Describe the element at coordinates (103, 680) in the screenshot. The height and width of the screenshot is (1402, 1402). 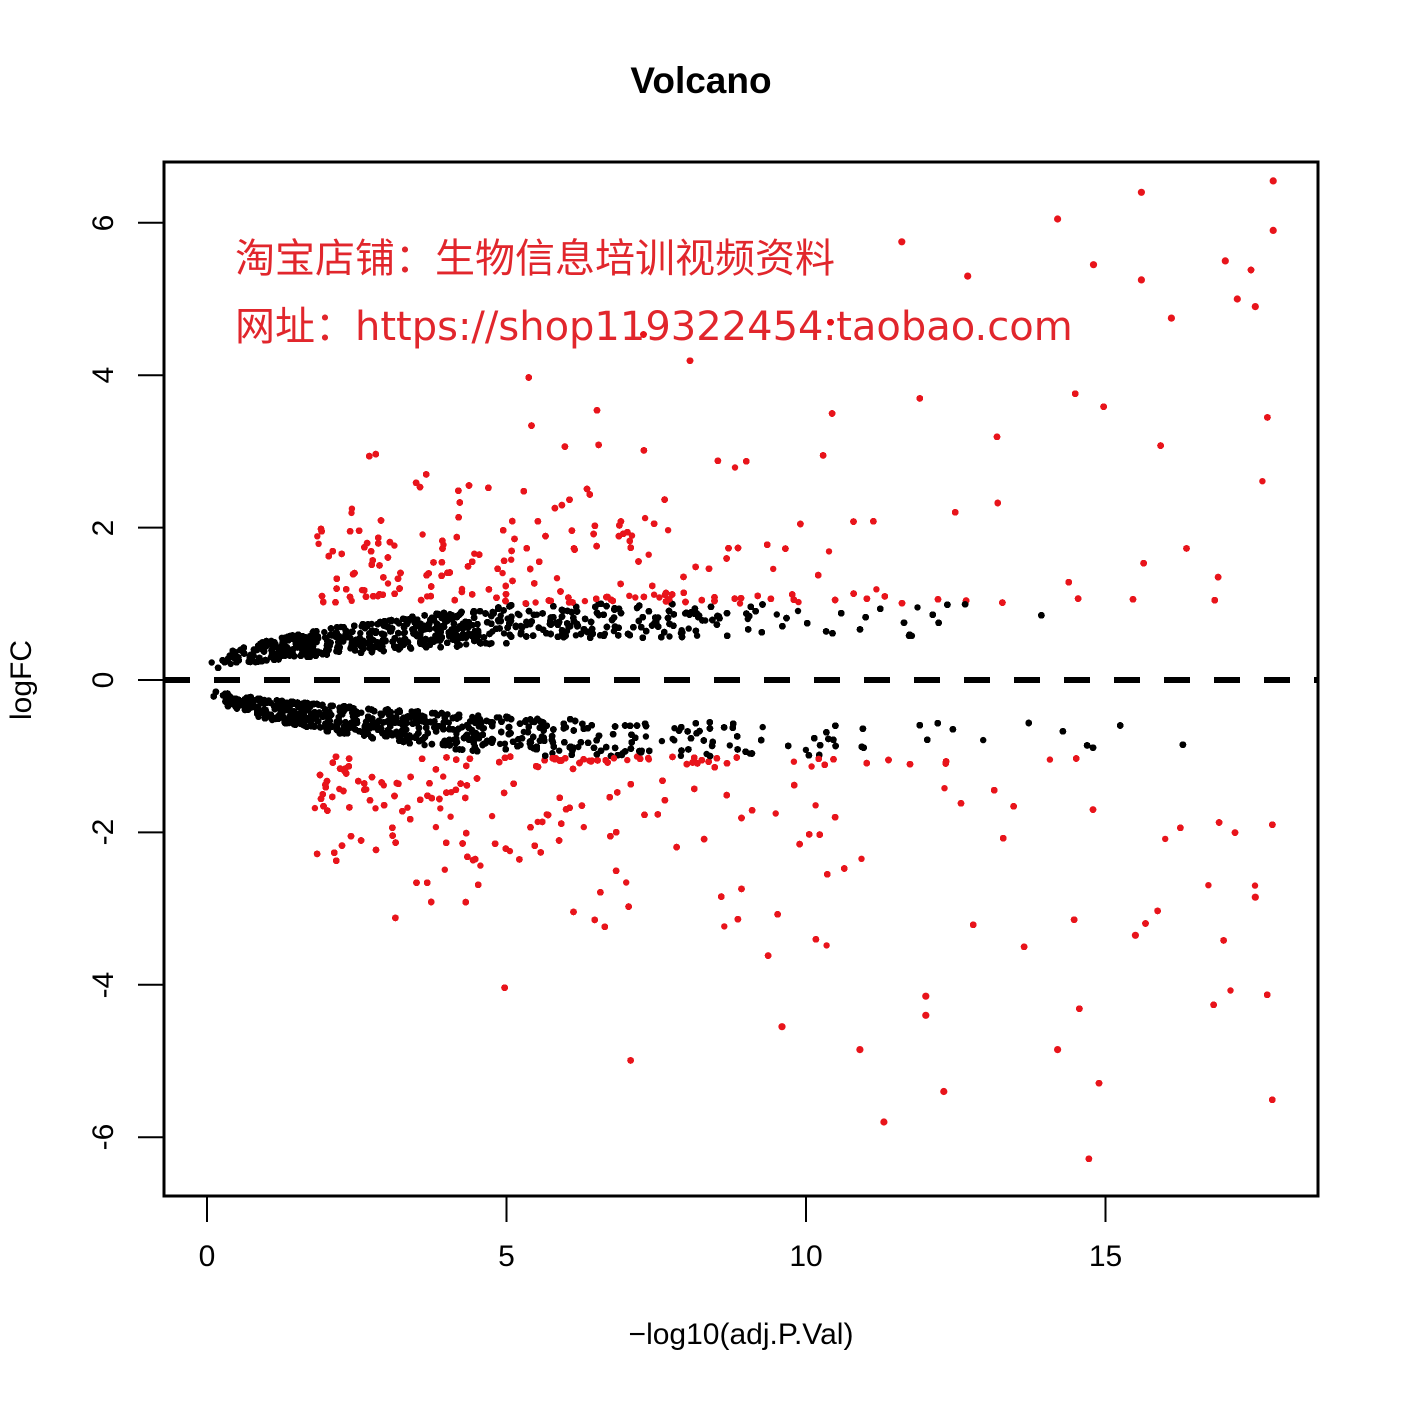
I see `y-tick-label: 0` at that location.